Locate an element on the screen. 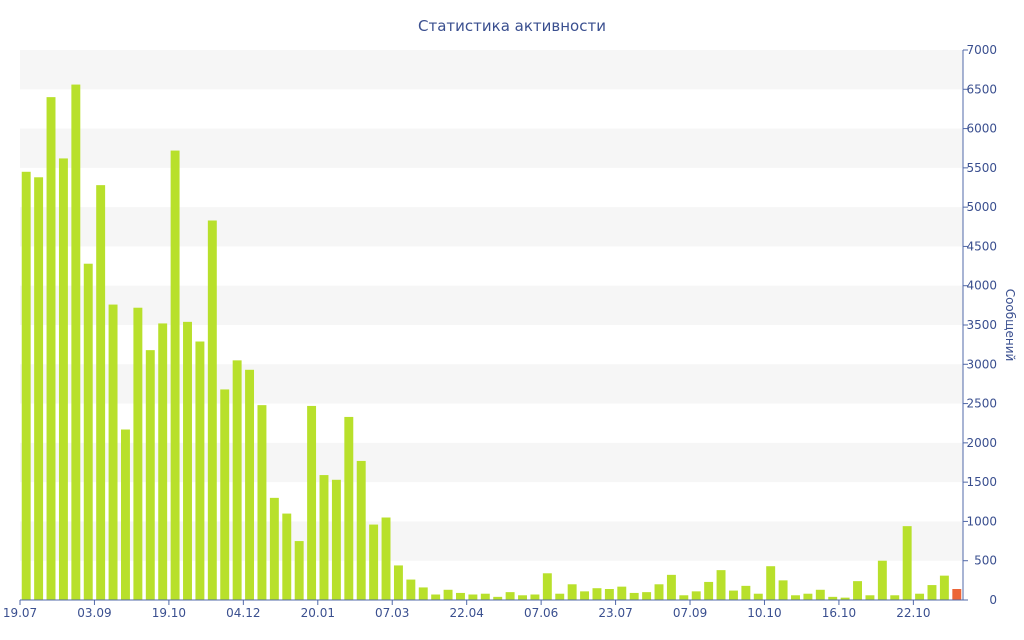 The image size is (1024, 640). x-tick-label: 19.10 is located at coordinates (169, 613).